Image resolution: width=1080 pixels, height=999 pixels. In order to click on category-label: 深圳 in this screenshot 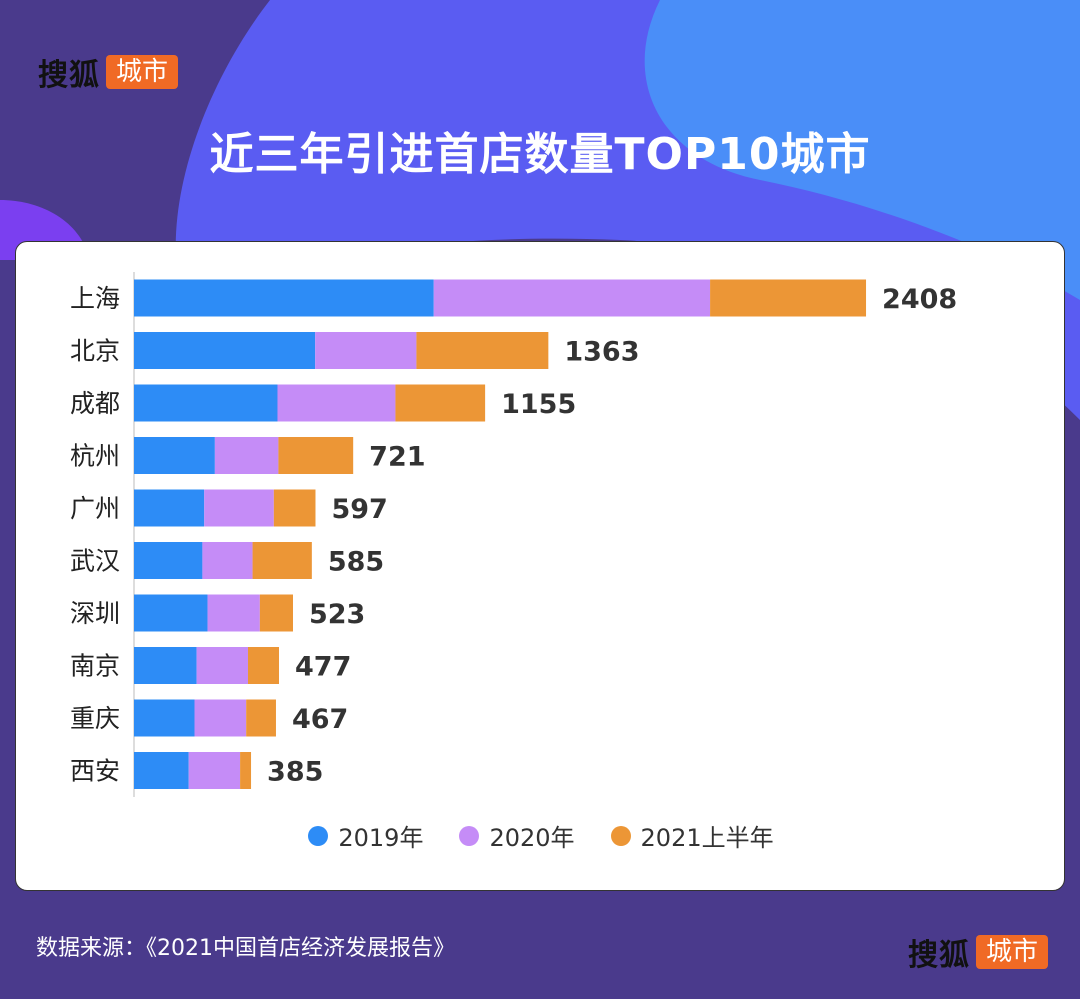, I will do `click(95, 613)`.